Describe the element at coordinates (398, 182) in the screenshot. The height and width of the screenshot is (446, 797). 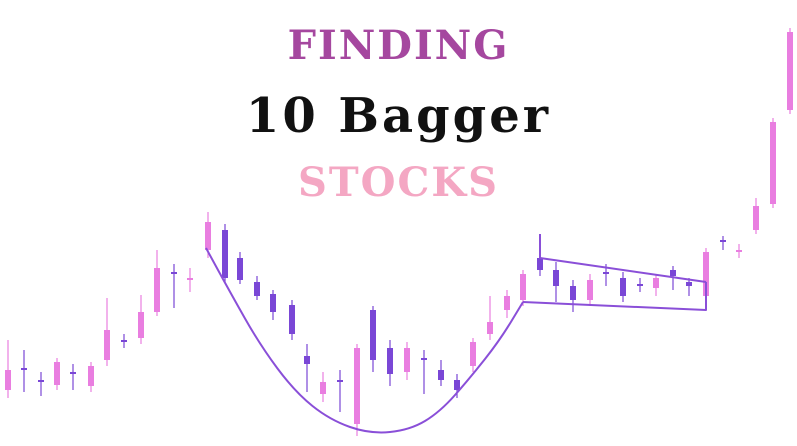
I see `headline-stocks: STOCKS` at that location.